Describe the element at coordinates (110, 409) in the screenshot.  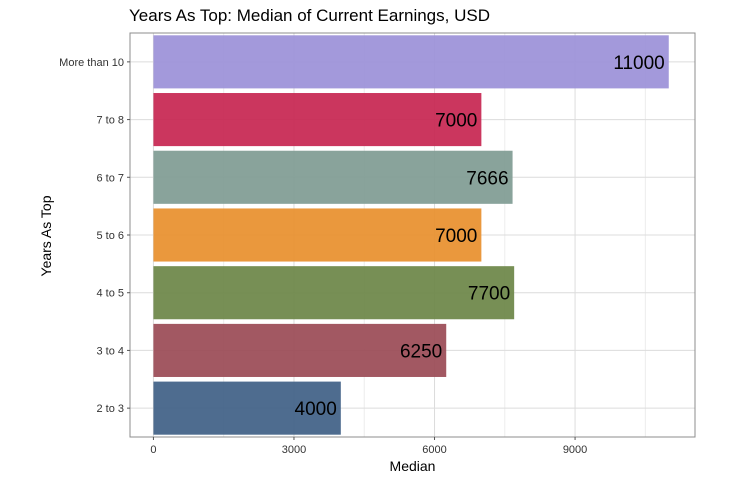
I see `y-tick-label: 2 to 3` at that location.